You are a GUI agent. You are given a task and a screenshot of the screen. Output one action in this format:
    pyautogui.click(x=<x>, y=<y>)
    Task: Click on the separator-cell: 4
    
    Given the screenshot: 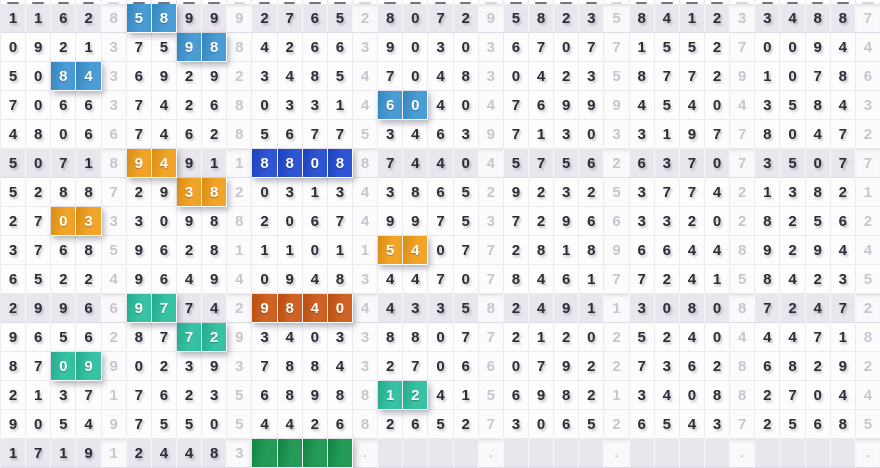 What is the action you would take?
    pyautogui.click(x=491, y=105)
    